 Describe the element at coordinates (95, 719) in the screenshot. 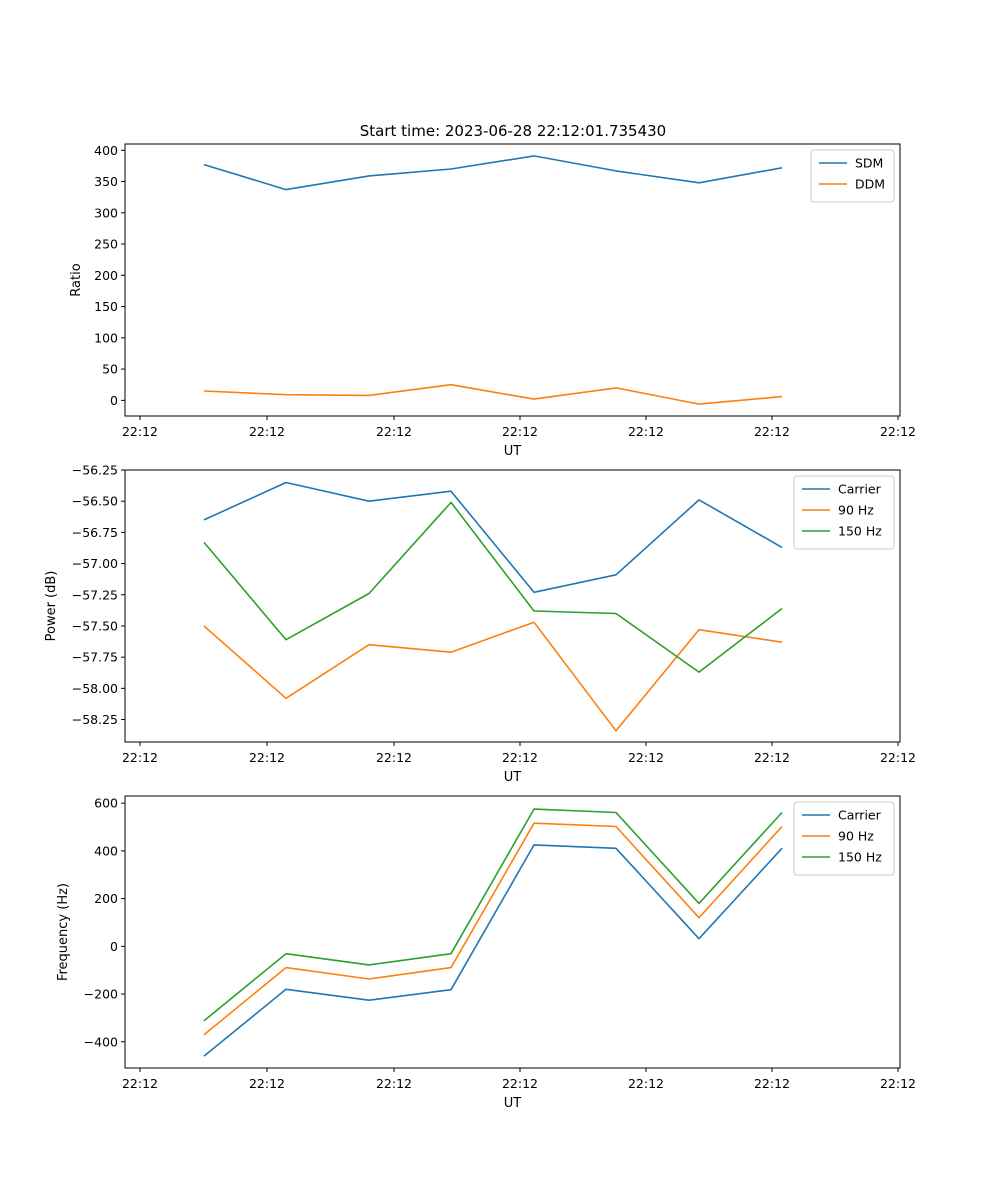

I see `y-tick-label: −58.25` at that location.